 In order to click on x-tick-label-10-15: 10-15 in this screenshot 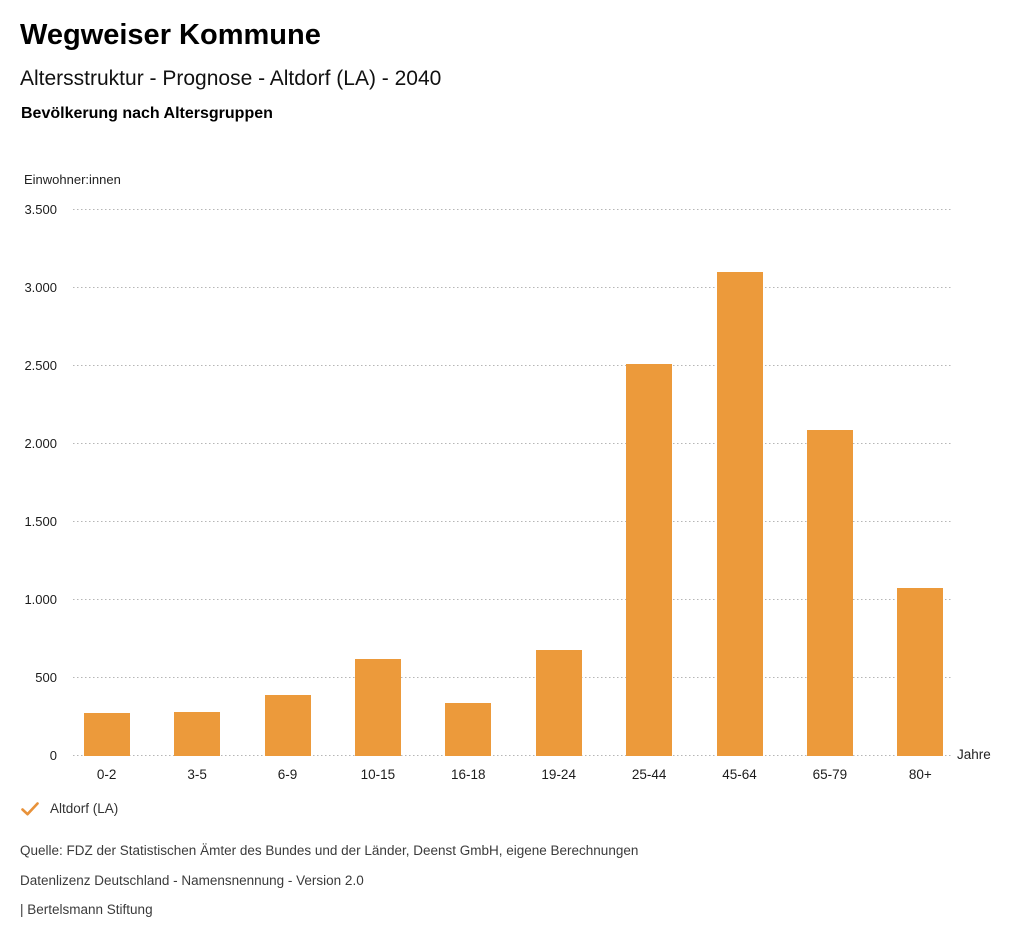, I will do `click(378, 774)`.